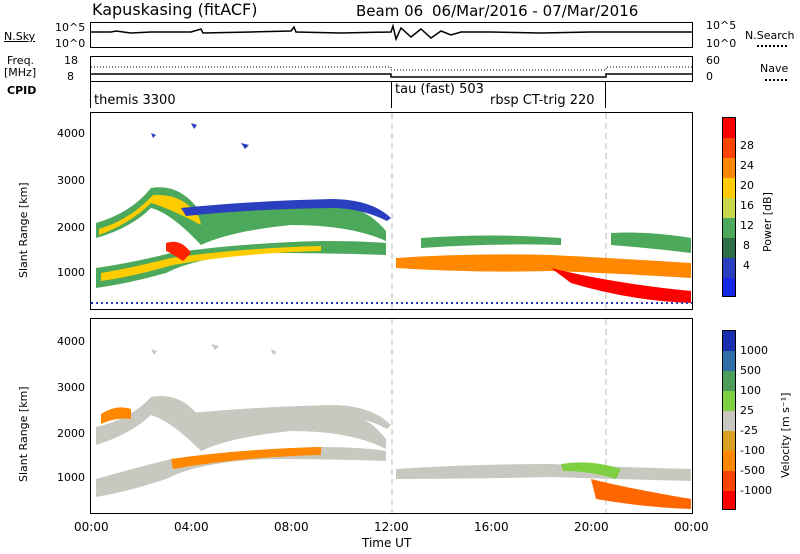  What do you see at coordinates (776, 80) in the screenshot?
I see `nave-legend-line` at bounding box center [776, 80].